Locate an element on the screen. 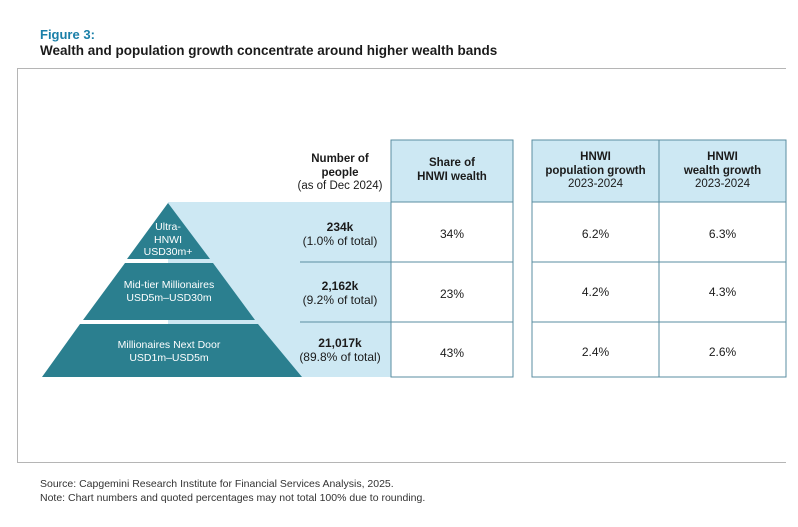 The width and height of the screenshot is (798, 527). header-share-line1: Share of is located at coordinates (451, 163).